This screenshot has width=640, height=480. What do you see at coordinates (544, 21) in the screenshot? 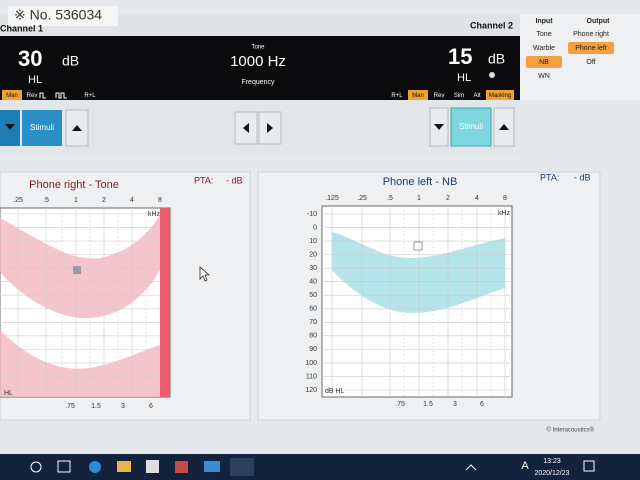
I see `input-title: Input` at bounding box center [544, 21].